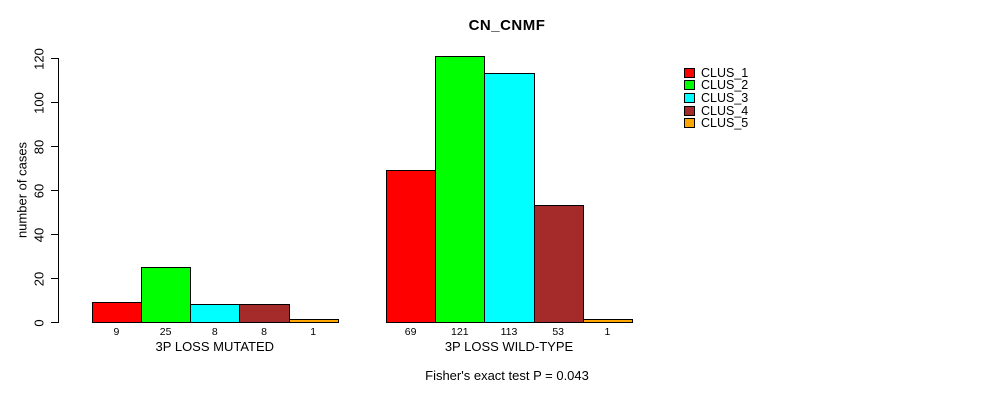 The width and height of the screenshot is (990, 400). I want to click on bar-value-clus-4-mutated: 8, so click(264, 332).